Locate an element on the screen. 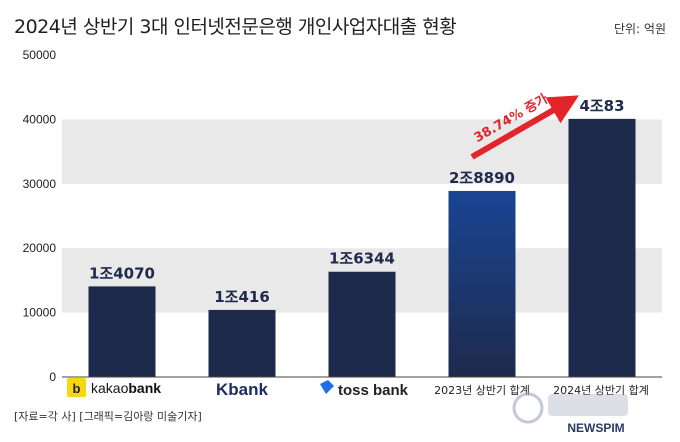  y-tick-label: 50000 is located at coordinates (40, 55).